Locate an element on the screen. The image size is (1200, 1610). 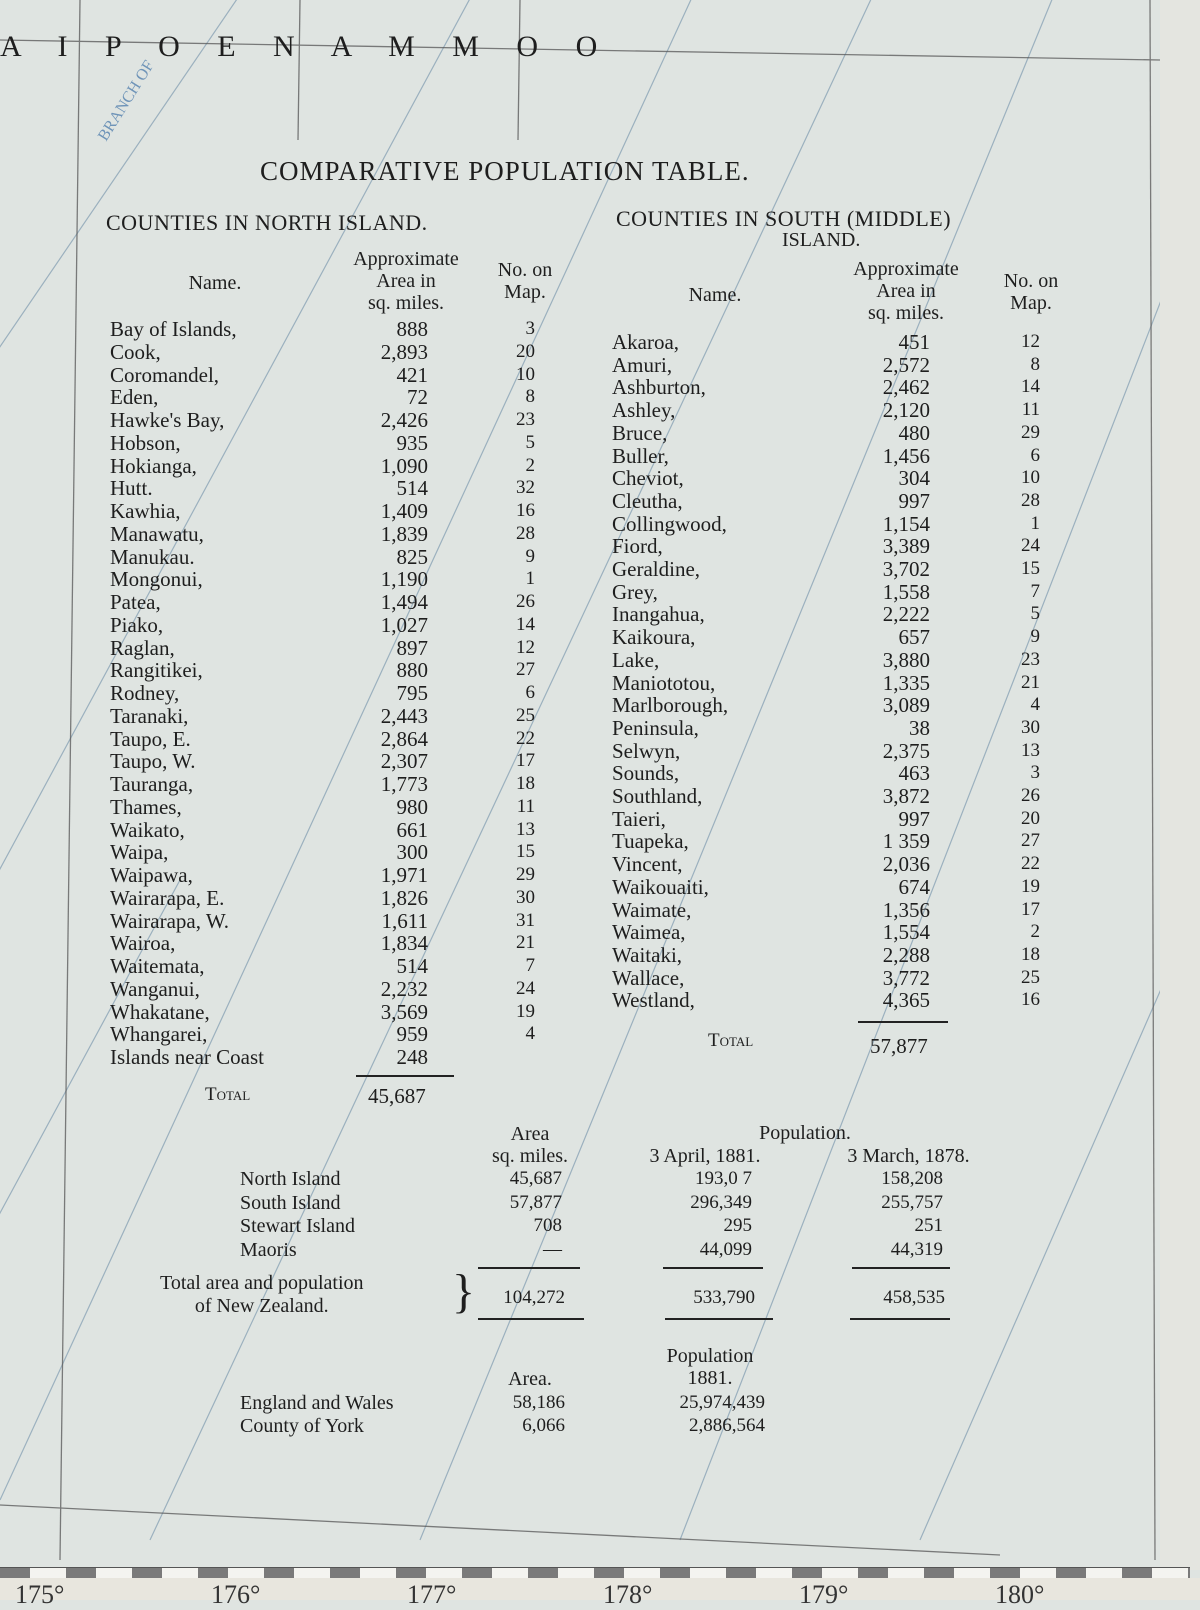
county-map-number: 27 is located at coordinates (525, 670).